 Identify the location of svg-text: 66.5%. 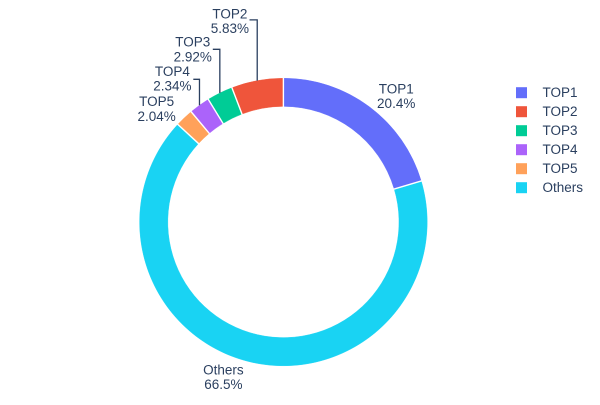
(223, 384).